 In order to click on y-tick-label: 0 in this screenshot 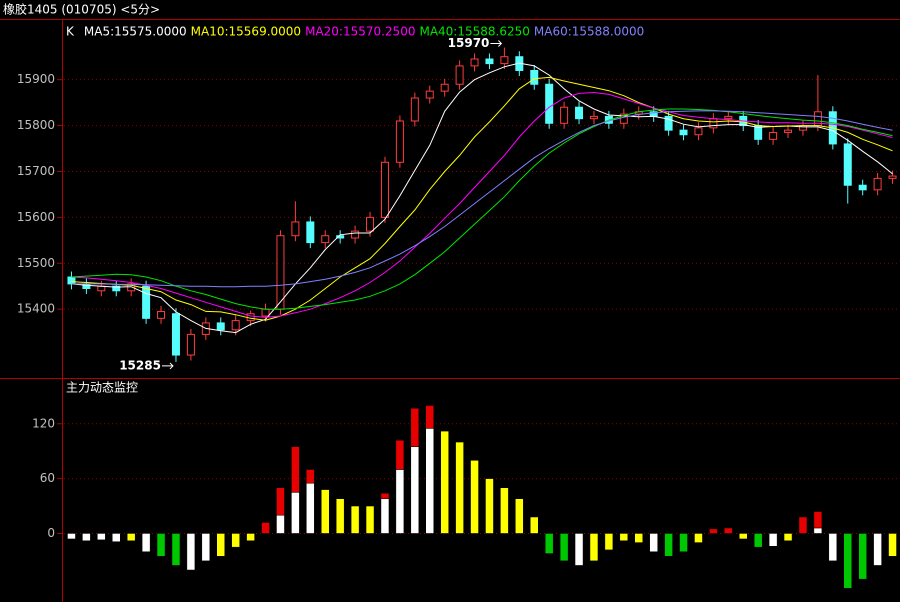, I will do `click(51, 533)`.